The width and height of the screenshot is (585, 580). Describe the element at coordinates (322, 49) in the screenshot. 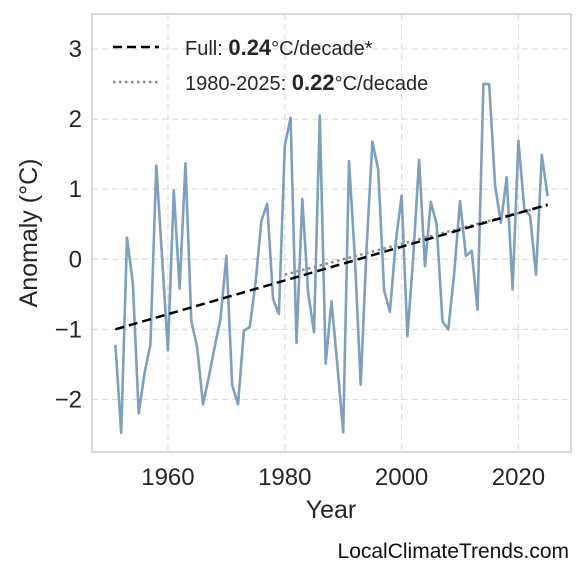

I see `legend-full-unit: °C/decade*` at that location.